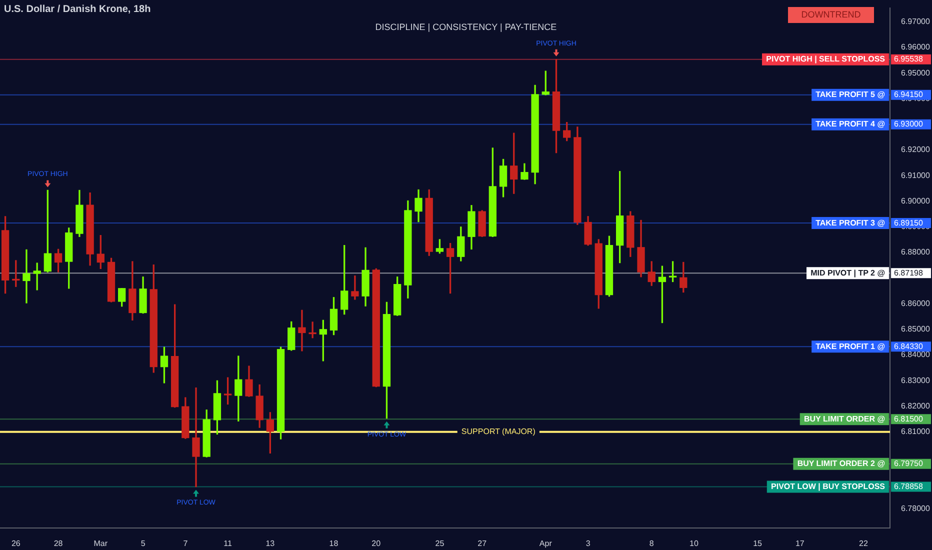 This screenshot has height=550, width=932. I want to click on x-tick-label: 18, so click(334, 543).